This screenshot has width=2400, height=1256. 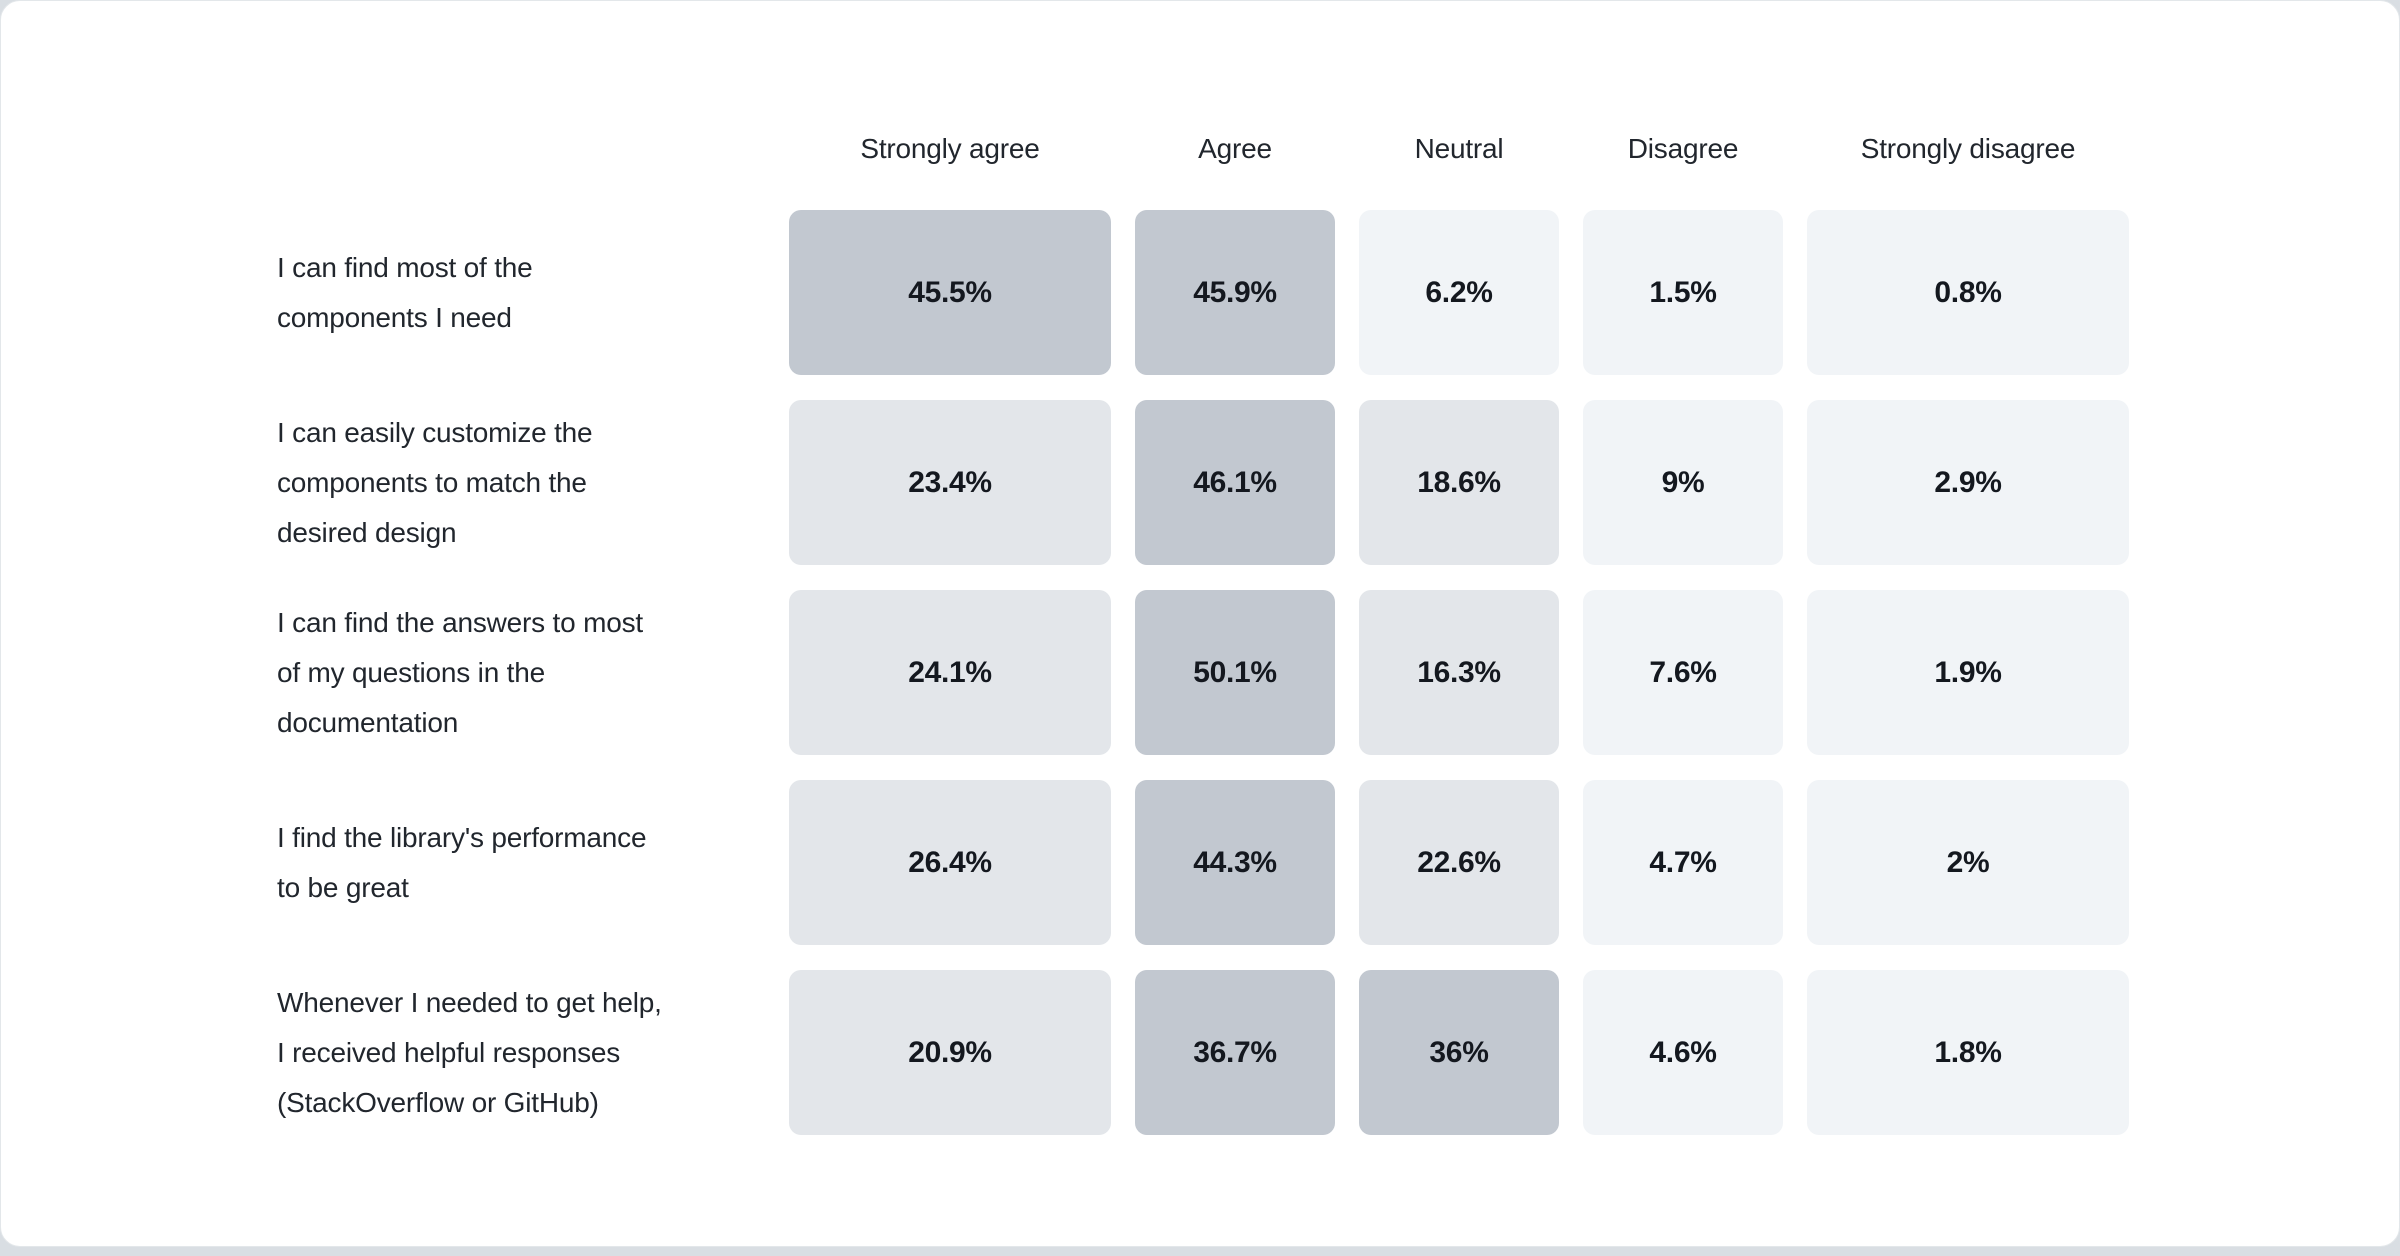 I want to click on column-header: Strongly disagree, so click(x=1968, y=148).